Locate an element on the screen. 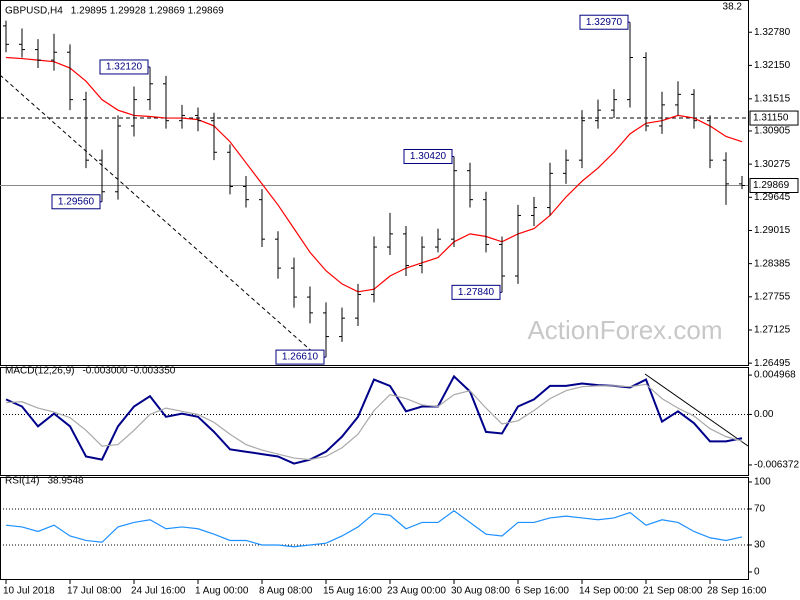 Image resolution: width=800 pixels, height=600 pixels. y-tick-label: 1.28385 is located at coordinates (772, 263).